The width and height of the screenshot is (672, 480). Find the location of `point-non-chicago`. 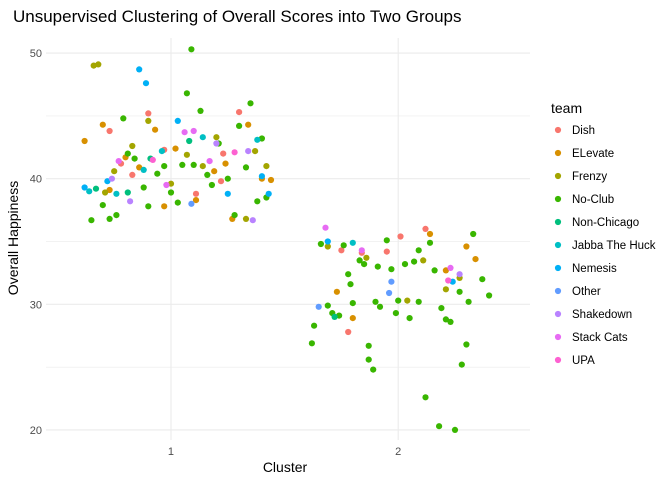

point-non-chicago is located at coordinates (96, 188).